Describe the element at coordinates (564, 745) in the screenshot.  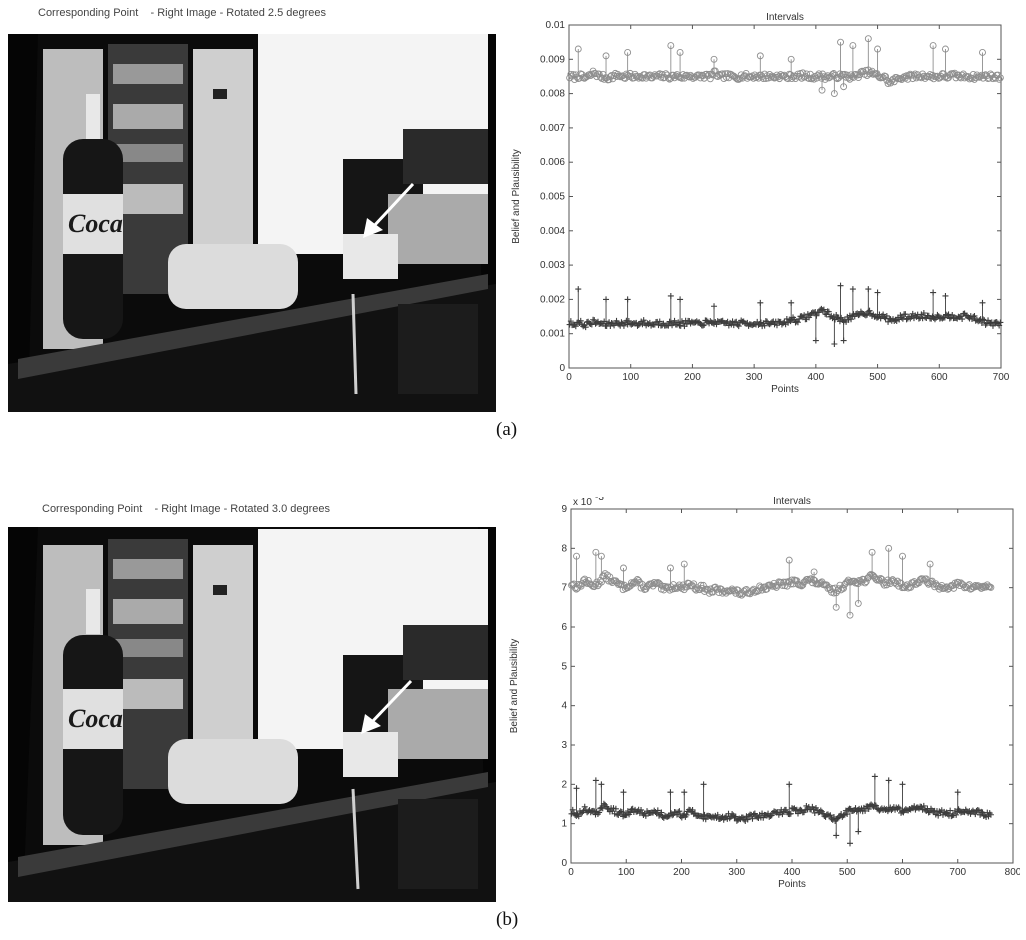
I see `y-tick-label: 3` at that location.